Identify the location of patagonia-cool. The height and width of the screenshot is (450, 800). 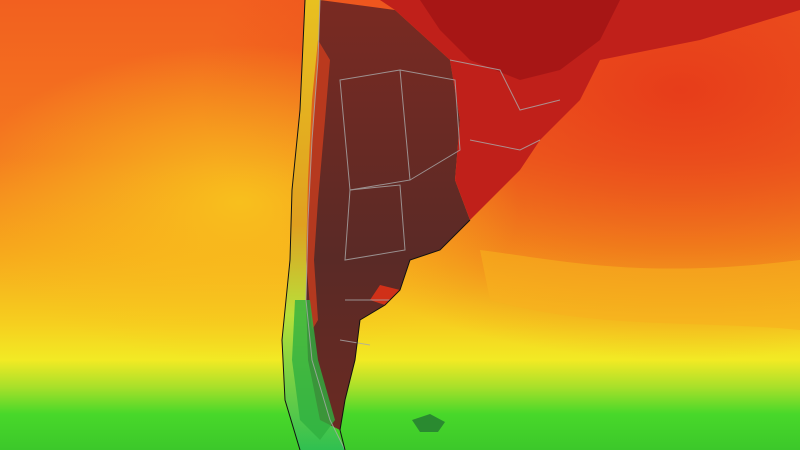
(313, 370).